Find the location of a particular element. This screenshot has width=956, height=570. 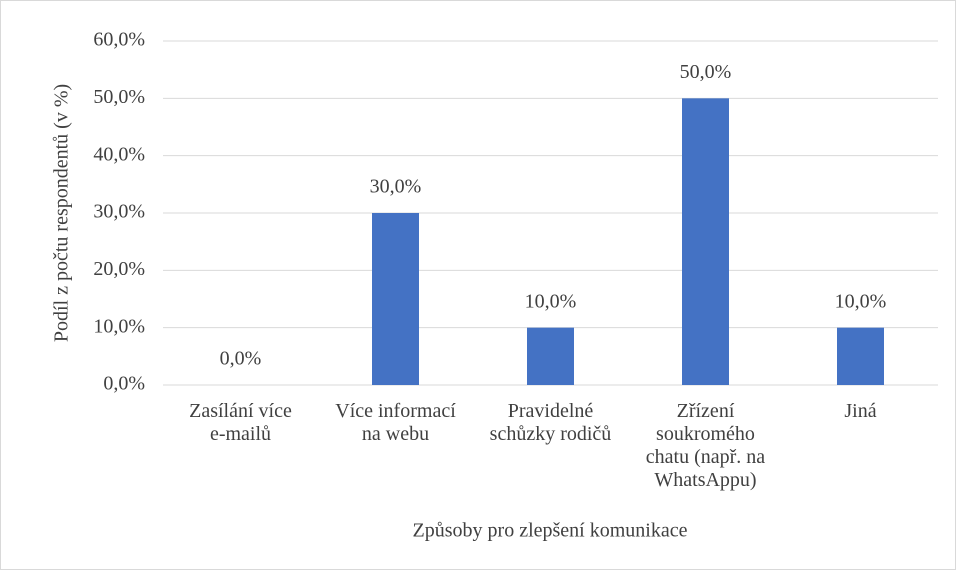

y-tick-label: 50,0% is located at coordinates (119, 97).